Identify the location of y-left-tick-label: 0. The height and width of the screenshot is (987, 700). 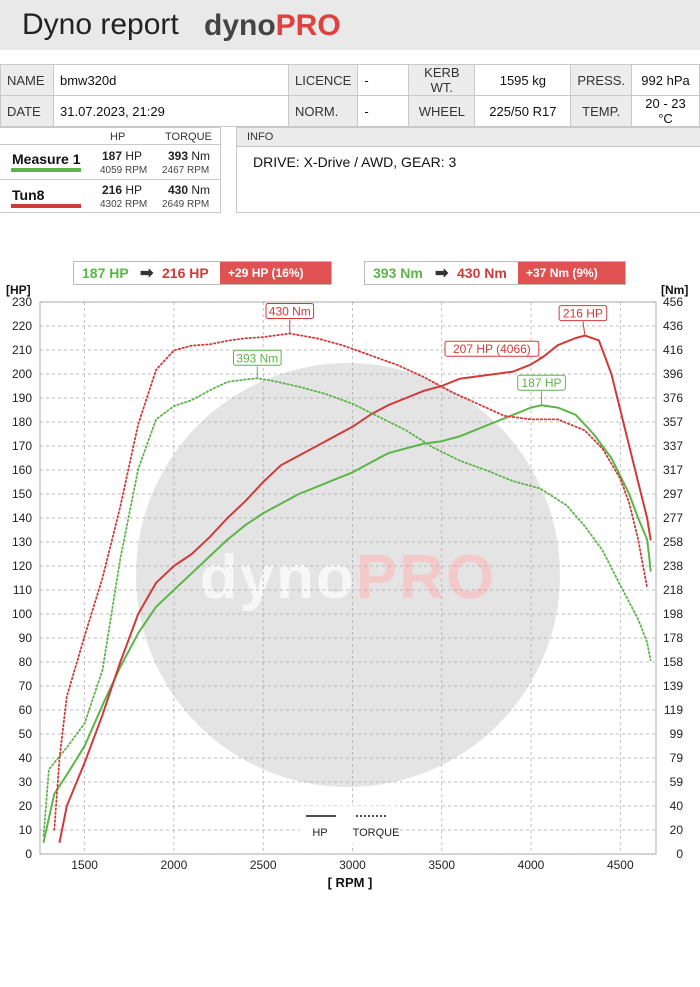
(28, 854).